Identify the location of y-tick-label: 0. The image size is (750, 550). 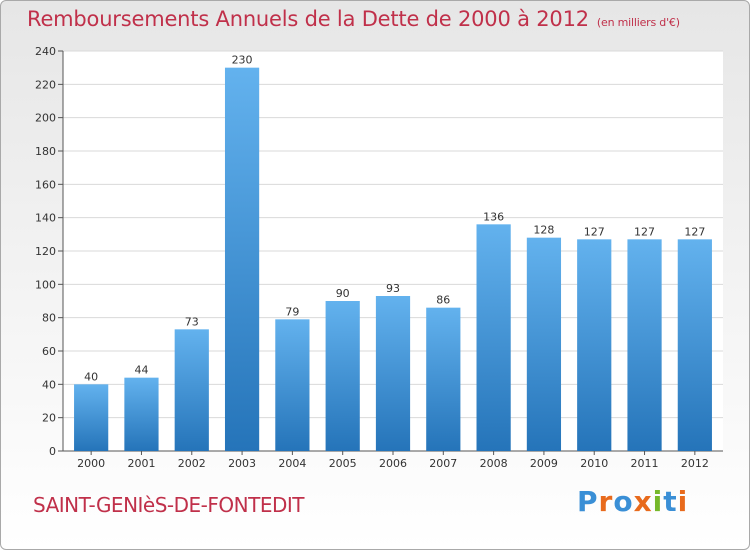
(52, 451).